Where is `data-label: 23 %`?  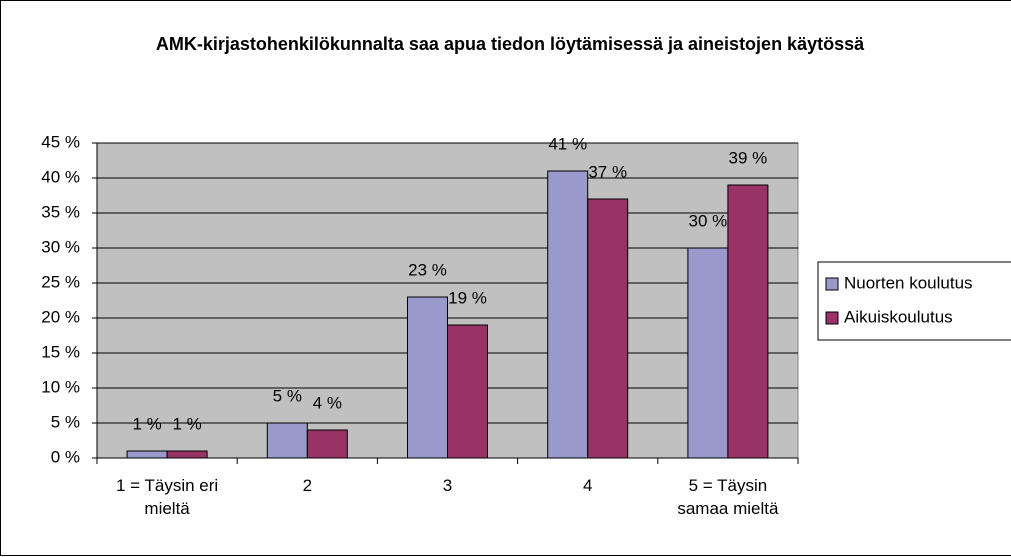 data-label: 23 % is located at coordinates (427, 269).